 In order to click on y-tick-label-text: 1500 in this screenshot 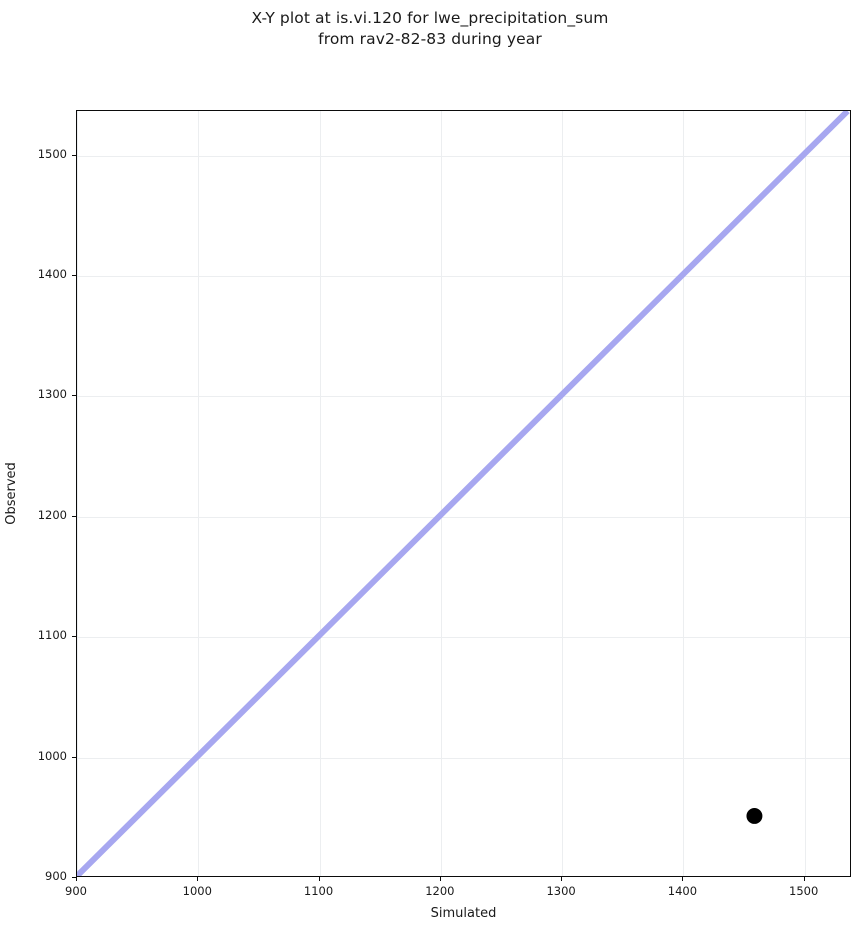, I will do `click(52, 153)`.